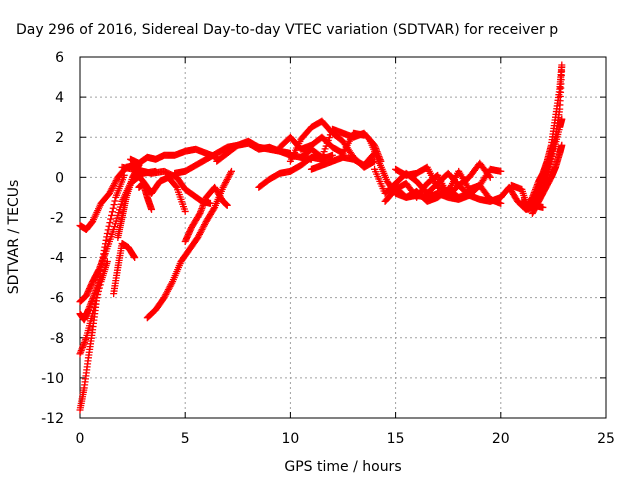 Image resolution: width=640 pixels, height=480 pixels. I want to click on y-tick-label: 0, so click(59, 178).